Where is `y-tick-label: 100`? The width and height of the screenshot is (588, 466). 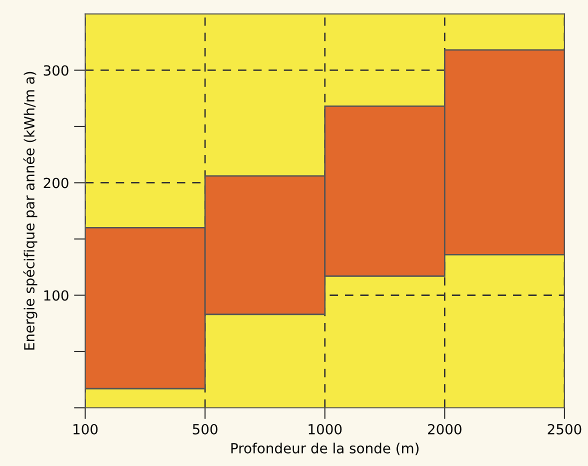 y-tick-label: 100 is located at coordinates (56, 295).